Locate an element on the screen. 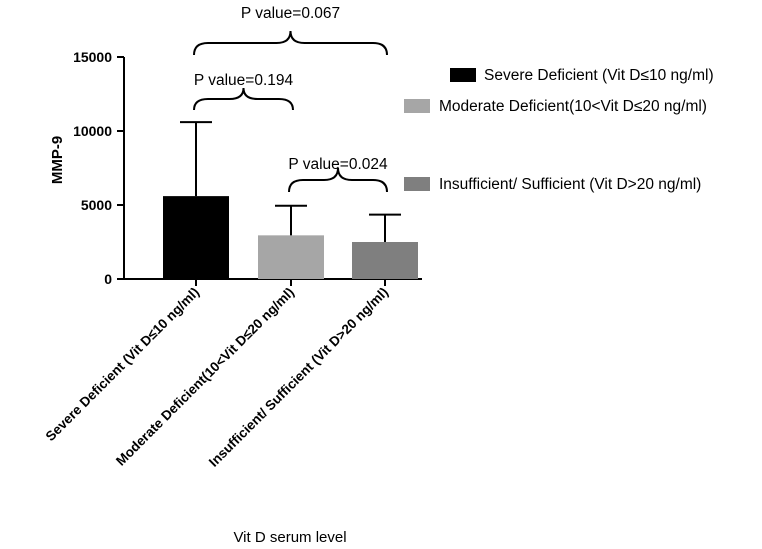 Image resolution: width=762 pixels, height=549 pixels. x-axis-label: Vit D serum level is located at coordinates (289, 537).